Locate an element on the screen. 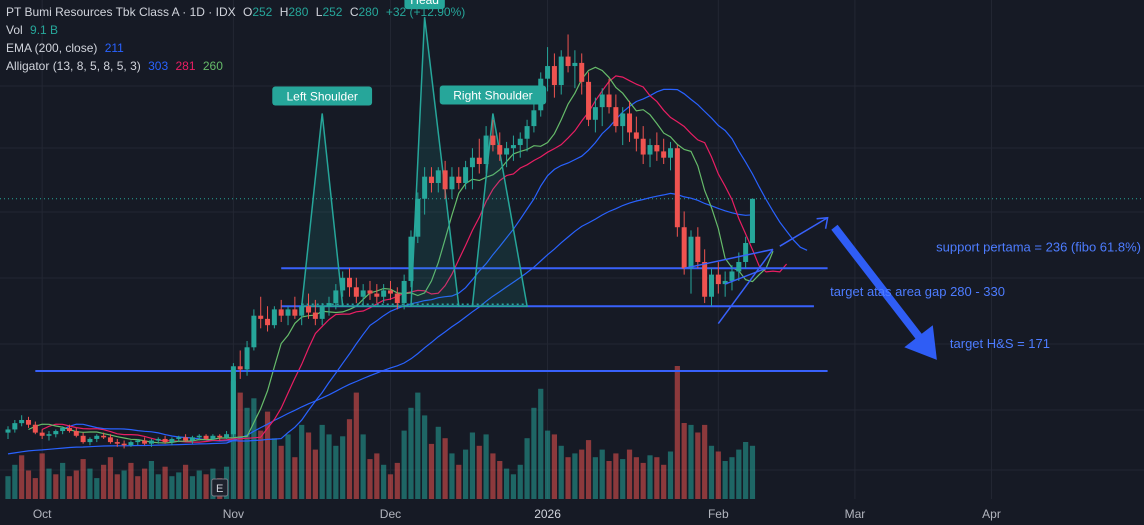  right-shoulder-label: Right Shoulder is located at coordinates (492, 95).